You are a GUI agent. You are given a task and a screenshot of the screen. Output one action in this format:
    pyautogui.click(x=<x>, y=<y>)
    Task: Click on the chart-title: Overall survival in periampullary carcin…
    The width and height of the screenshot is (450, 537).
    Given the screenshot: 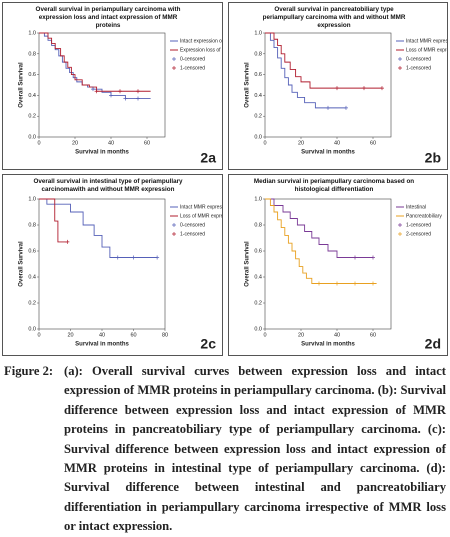 What is the action you would take?
    pyautogui.click(x=108, y=17)
    